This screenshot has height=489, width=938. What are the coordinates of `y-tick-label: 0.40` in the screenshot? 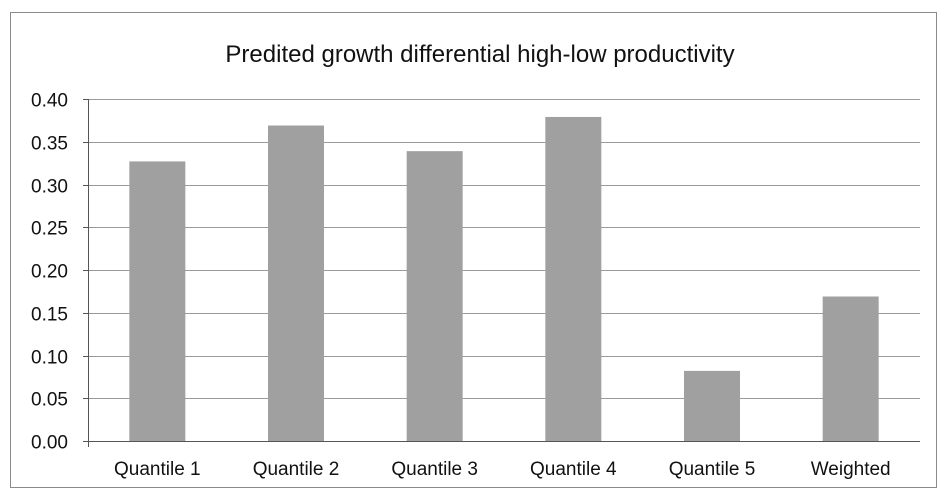 It's located at (49, 101).